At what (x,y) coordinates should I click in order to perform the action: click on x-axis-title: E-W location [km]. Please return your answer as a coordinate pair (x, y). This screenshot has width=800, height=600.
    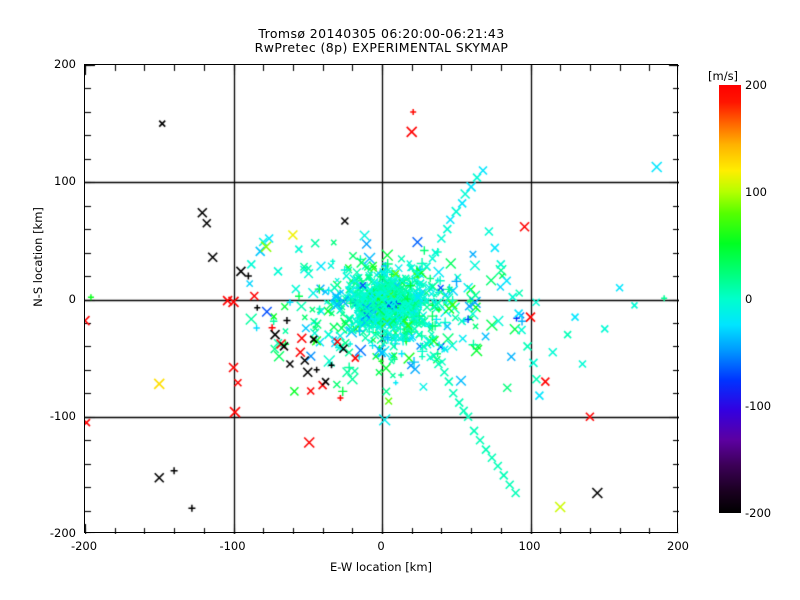
    Looking at the image, I should click on (381, 567).